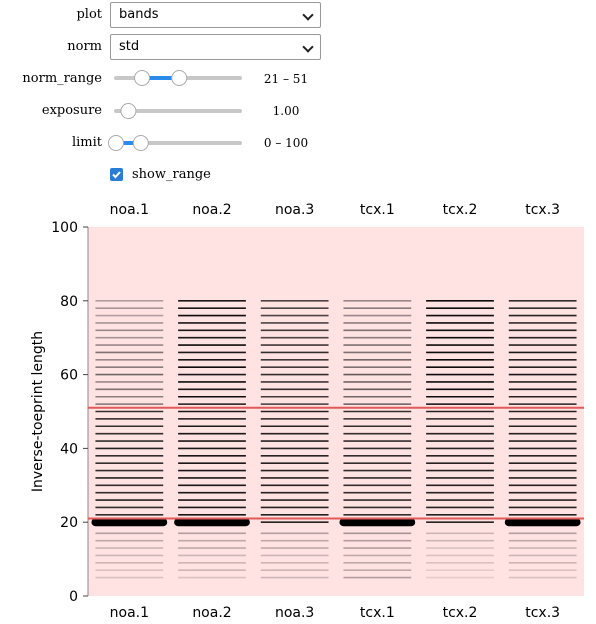 This screenshot has width=596, height=624. What do you see at coordinates (294, 210) in the screenshot?
I see `x-tick-label-top: noa.3` at bounding box center [294, 210].